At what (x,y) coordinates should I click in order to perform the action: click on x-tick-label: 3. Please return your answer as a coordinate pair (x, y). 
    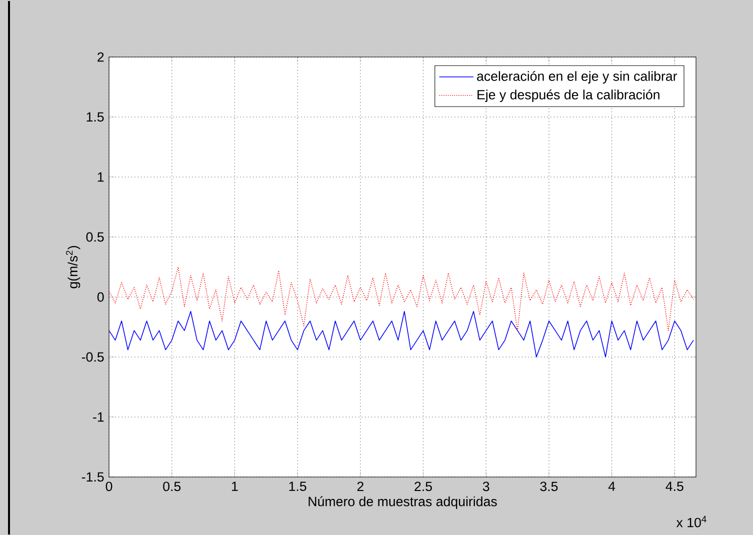
    Looking at the image, I should click on (486, 486).